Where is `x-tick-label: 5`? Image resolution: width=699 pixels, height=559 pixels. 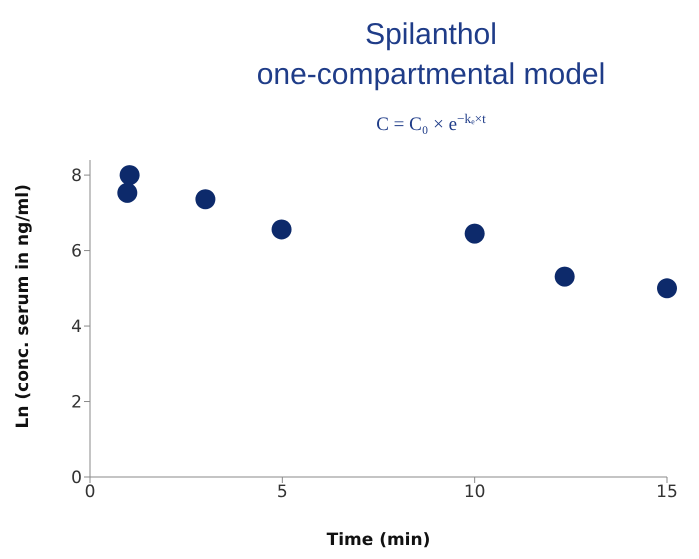
x-tick-label: 5 is located at coordinates (282, 492).